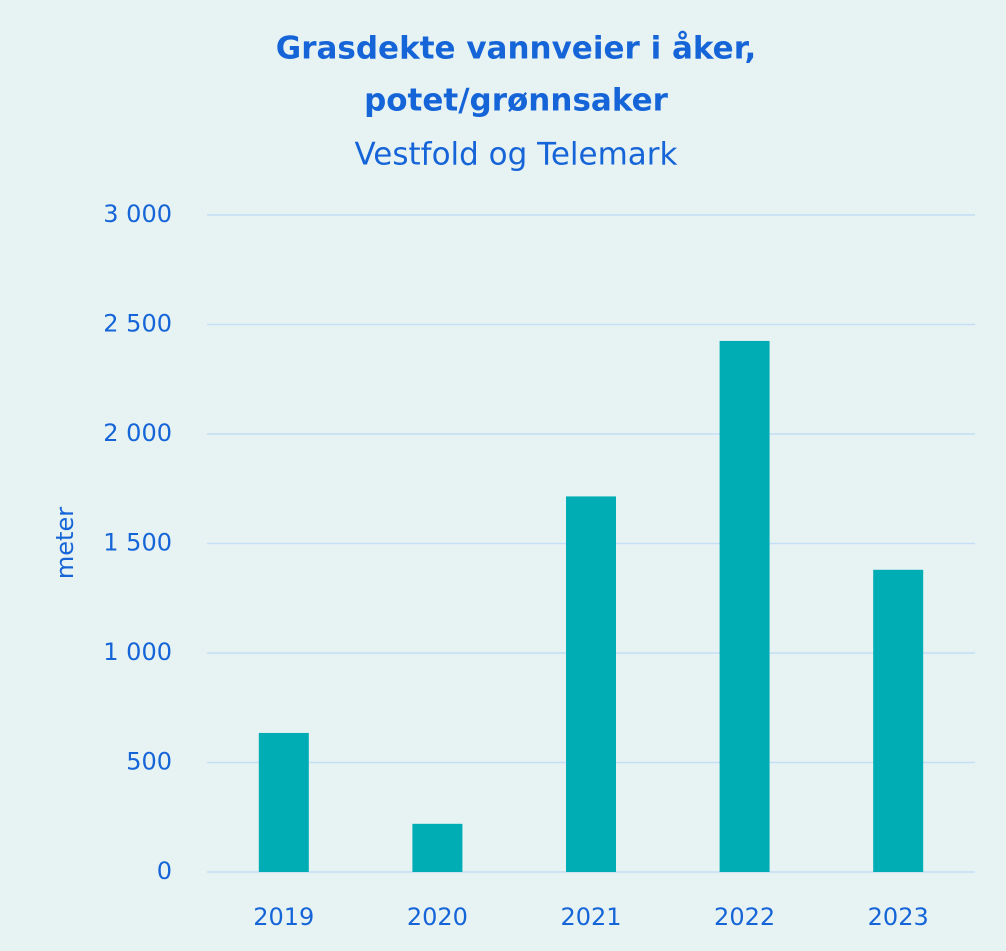 The image size is (1006, 951). Describe the element at coordinates (590, 917) in the screenshot. I see `x-tick-label: 2021` at that location.